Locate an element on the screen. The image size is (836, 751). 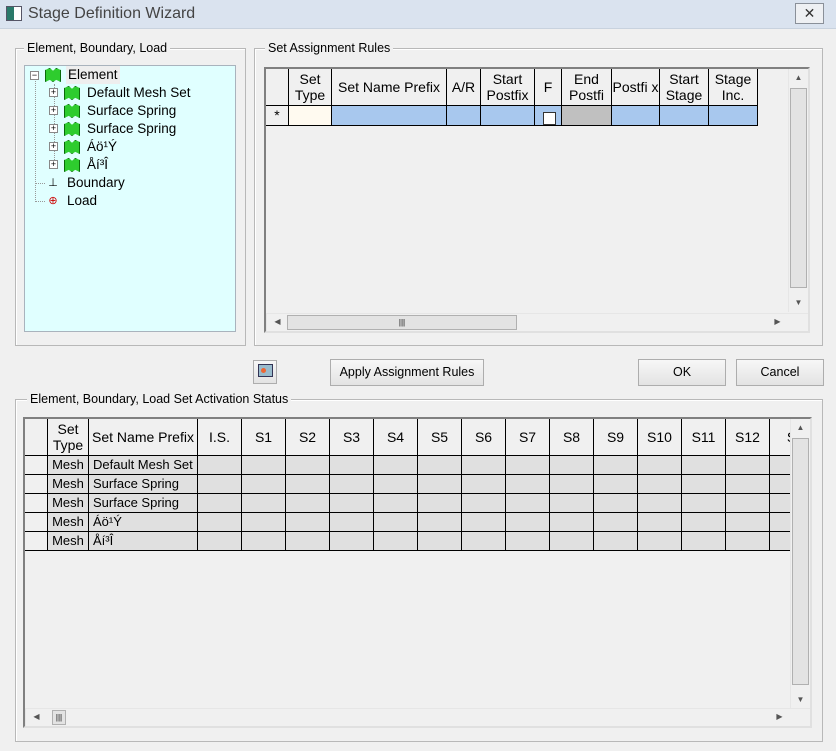
column-header: S11 is located at coordinates (704, 437).